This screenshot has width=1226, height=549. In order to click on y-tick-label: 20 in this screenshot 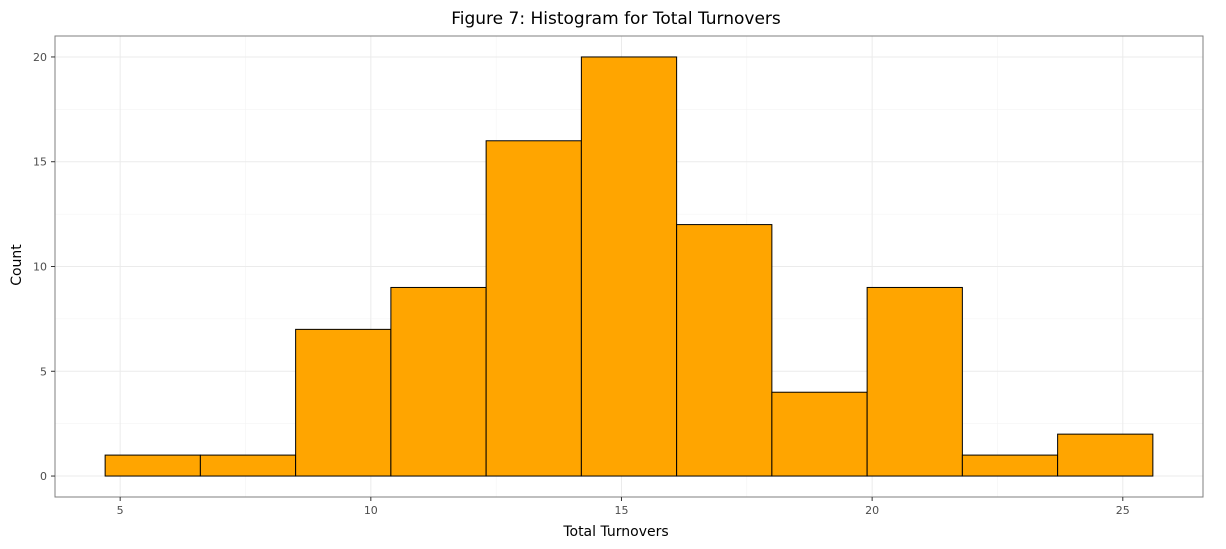, I will do `click(40, 57)`.